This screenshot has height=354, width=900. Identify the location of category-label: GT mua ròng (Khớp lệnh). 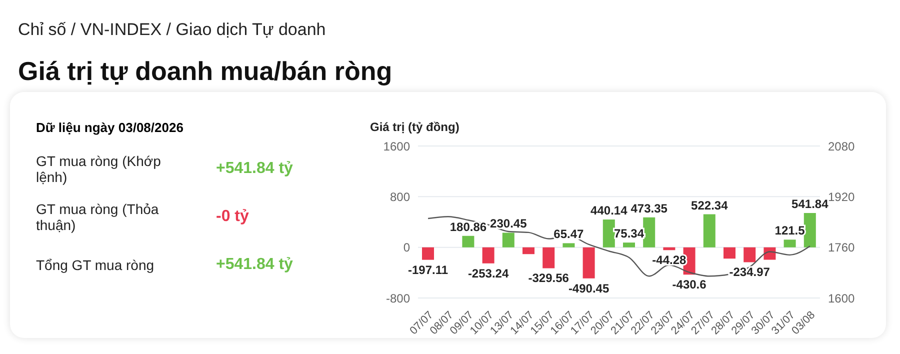
(99, 169).